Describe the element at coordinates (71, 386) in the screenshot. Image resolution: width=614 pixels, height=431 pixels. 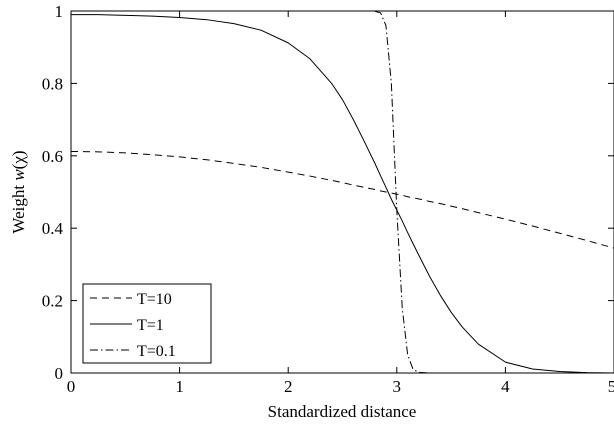
I see `x-tick-label: 0` at that location.